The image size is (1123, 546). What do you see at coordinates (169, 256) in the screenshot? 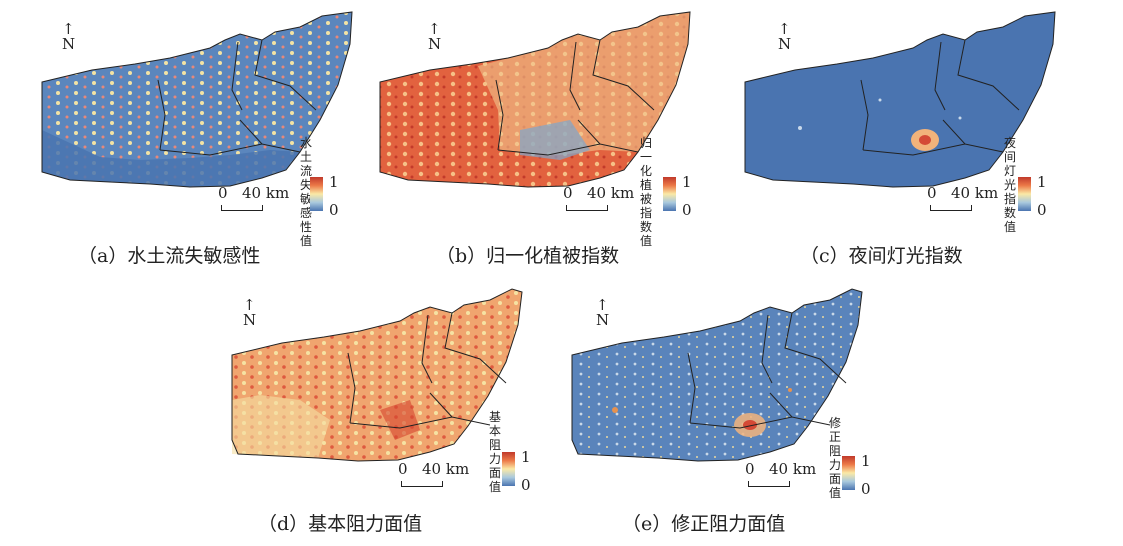
I see `caption-a: （a）水土流失敏感性` at bounding box center [169, 256].